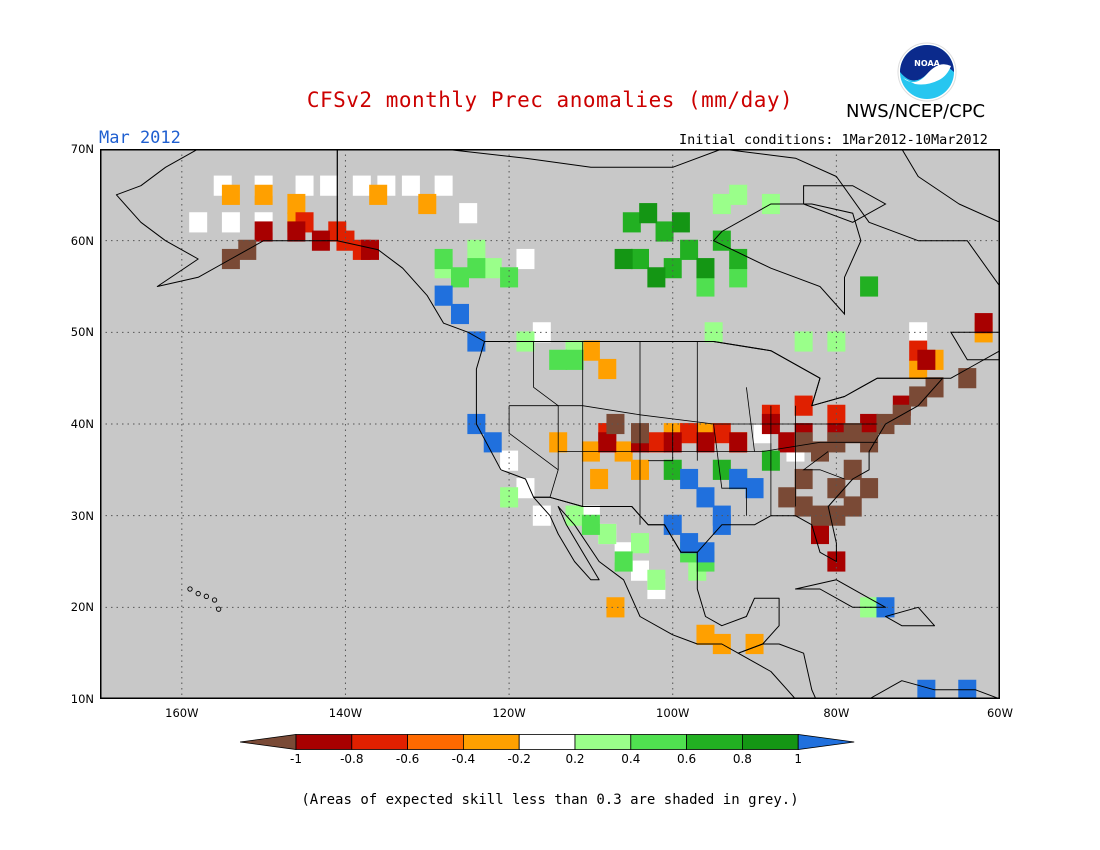 The height and width of the screenshot is (850, 1100). I want to click on colorbar-label: -0.8, so click(352, 759).